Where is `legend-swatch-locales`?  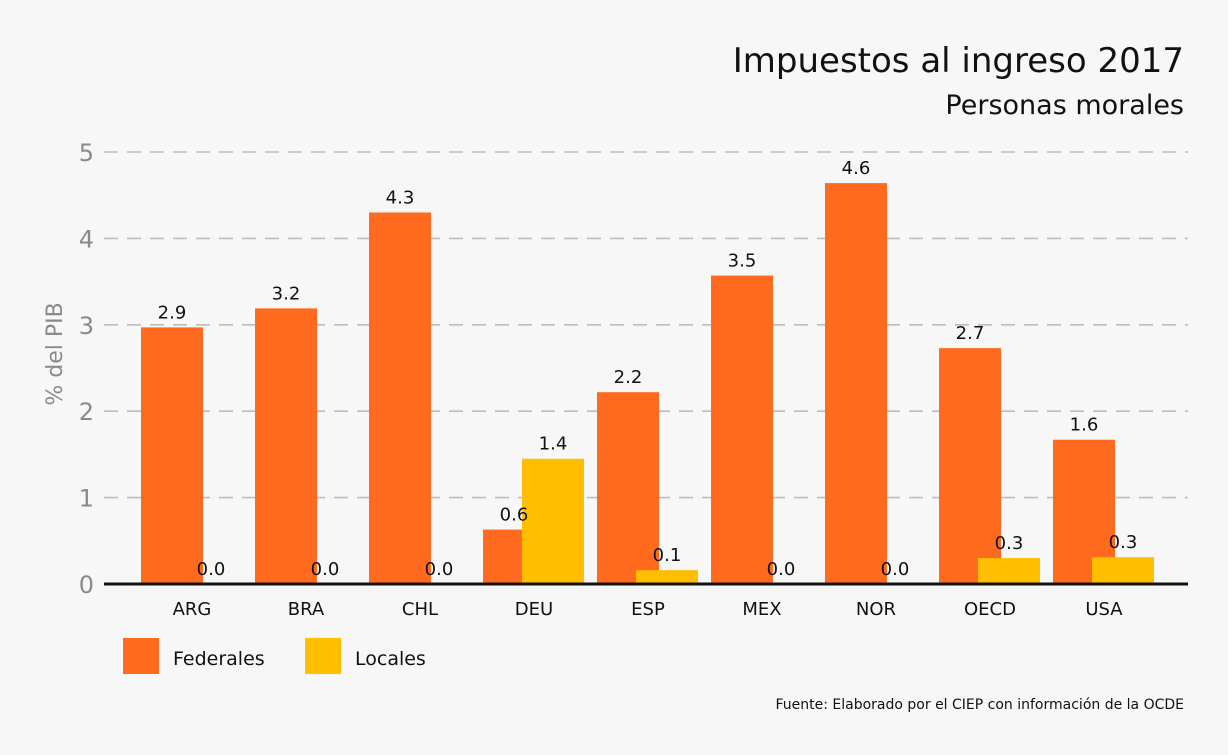
legend-swatch-locales is located at coordinates (323, 656).